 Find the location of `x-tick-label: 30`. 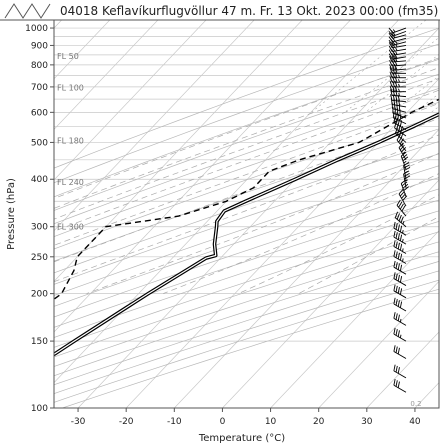

x-tick-label: 30 is located at coordinates (367, 422).